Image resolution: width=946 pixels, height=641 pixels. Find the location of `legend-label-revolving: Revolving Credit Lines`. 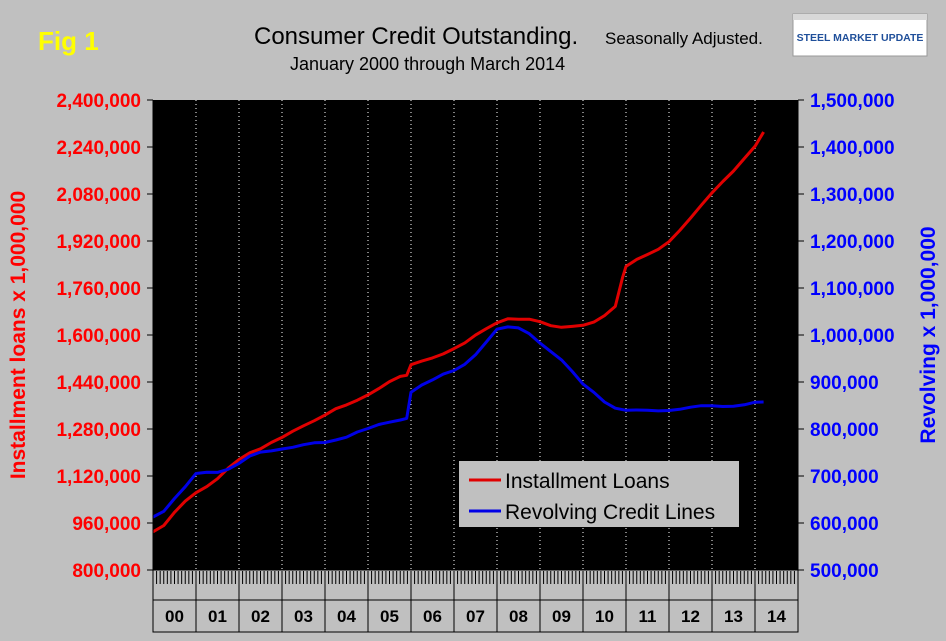

legend-label-revolving: Revolving Credit Lines is located at coordinates (610, 512).